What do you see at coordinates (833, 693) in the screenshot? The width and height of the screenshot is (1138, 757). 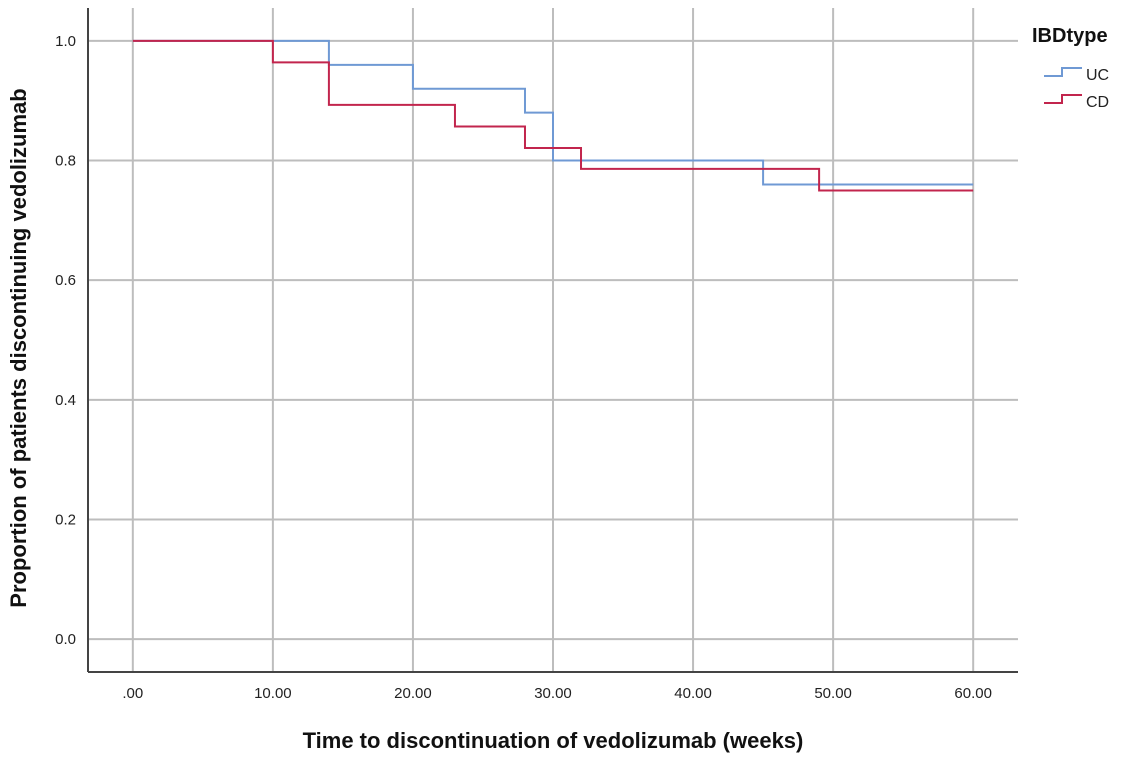 I see `x-tick-label: 50.00` at bounding box center [833, 693].